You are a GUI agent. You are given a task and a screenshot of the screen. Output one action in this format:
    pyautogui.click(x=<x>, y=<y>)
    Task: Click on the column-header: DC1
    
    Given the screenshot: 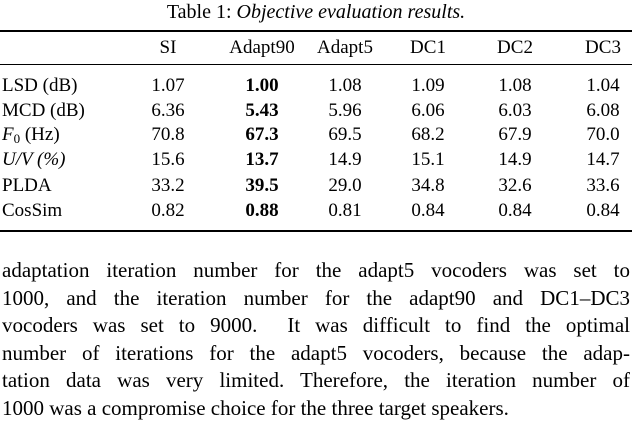 What is the action you would take?
    pyautogui.click(x=428, y=47)
    